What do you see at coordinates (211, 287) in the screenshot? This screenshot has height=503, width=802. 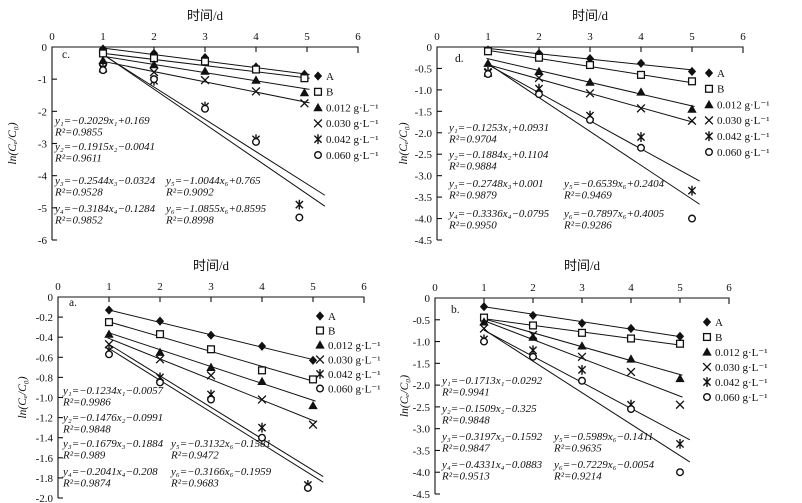 I see `x-tick-label: 3` at bounding box center [211, 287].